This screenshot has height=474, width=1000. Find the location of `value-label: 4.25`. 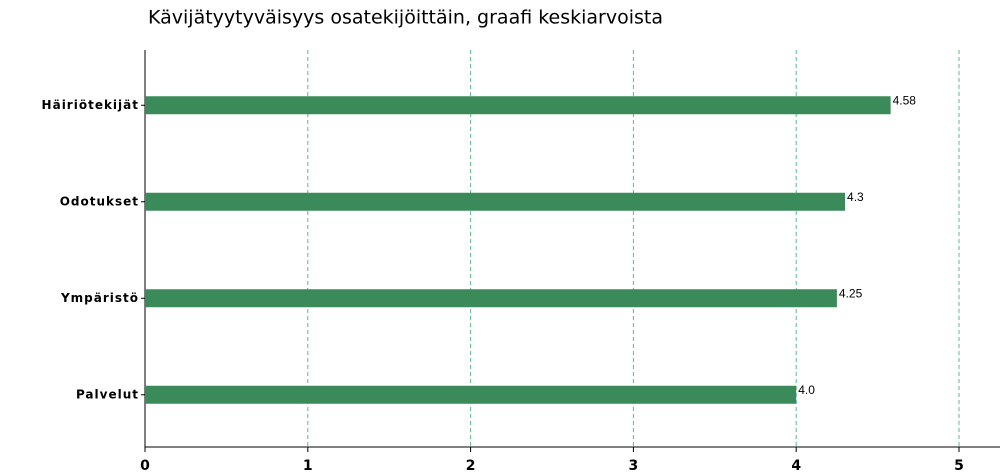

value-label: 4.25 is located at coordinates (851, 293).